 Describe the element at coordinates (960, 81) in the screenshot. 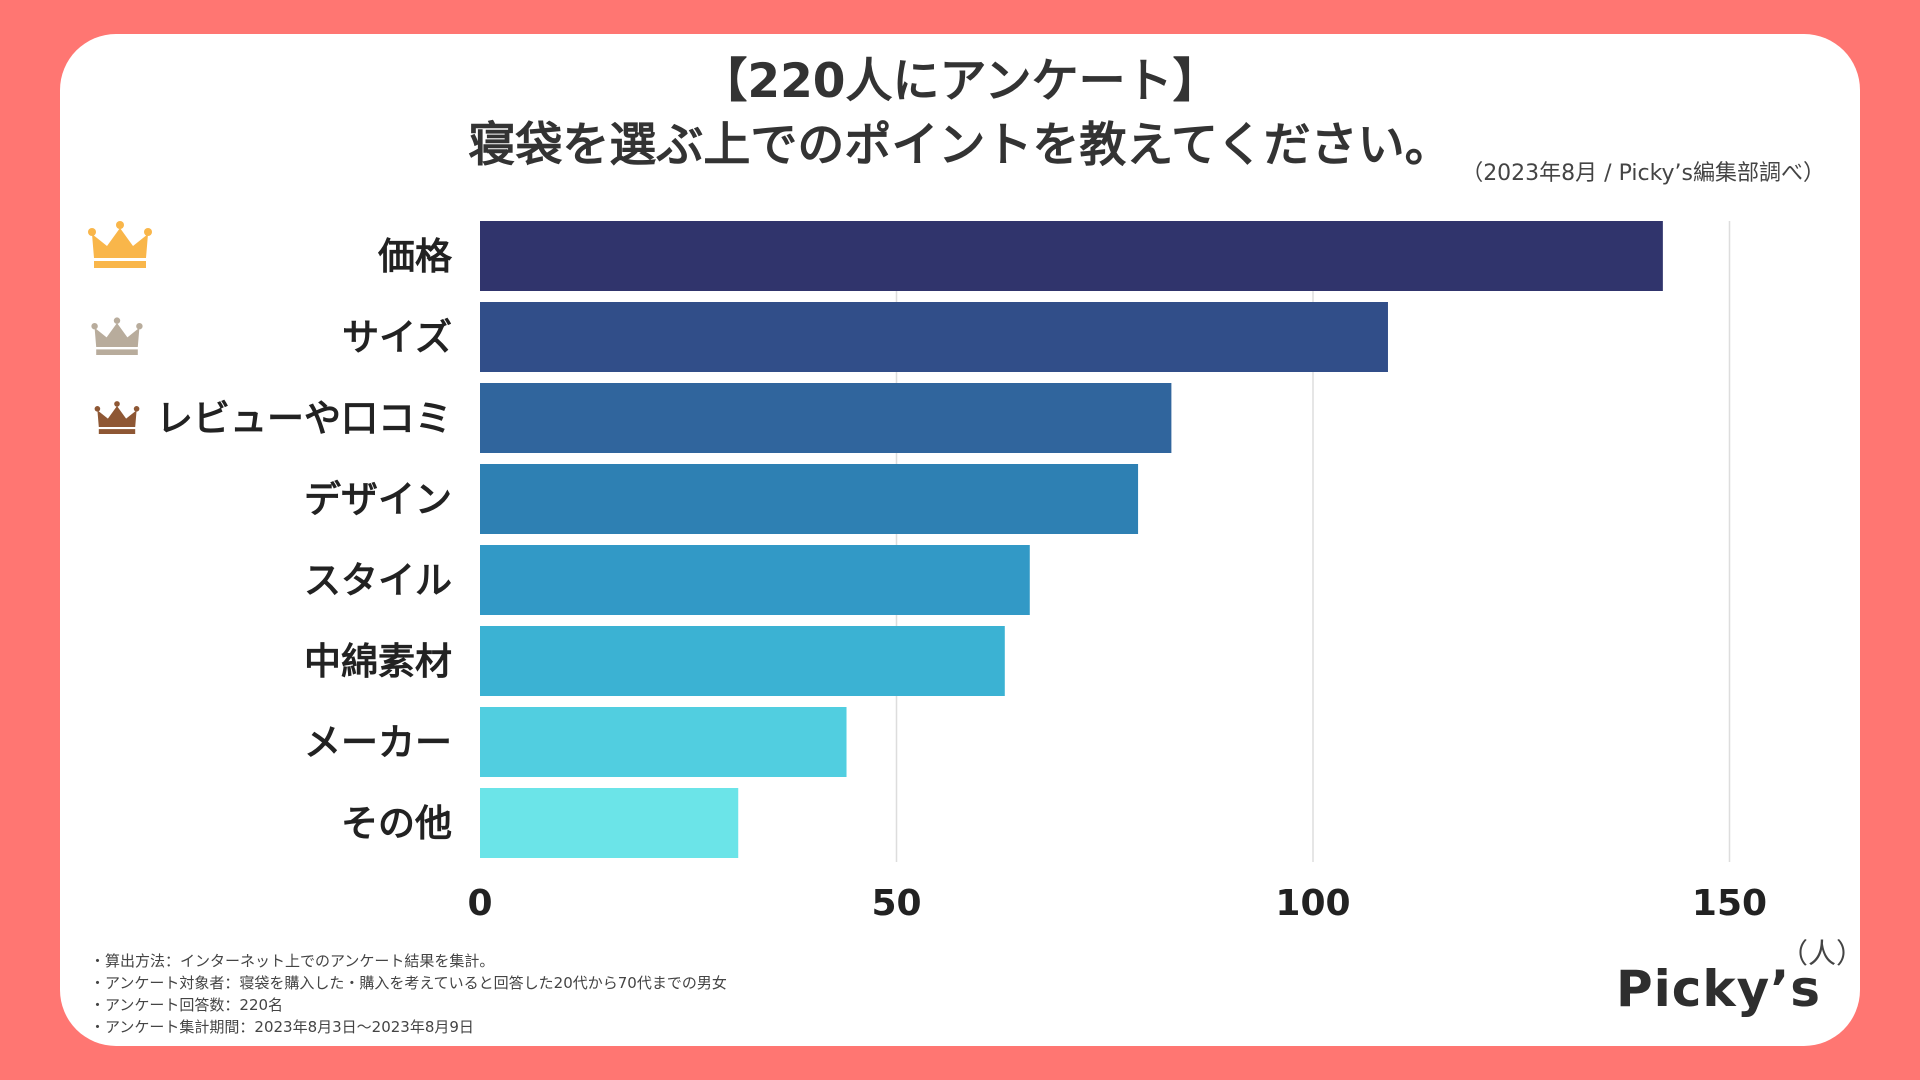

I see `chart-title-line1: 【220人にアンケート】` at that location.